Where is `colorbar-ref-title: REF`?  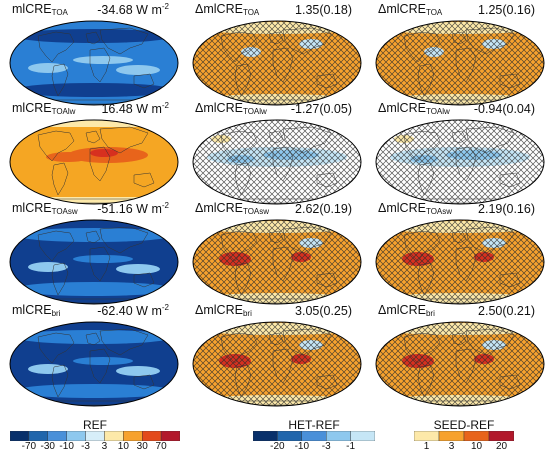
colorbar-ref-title: REF is located at coordinates (95, 425).